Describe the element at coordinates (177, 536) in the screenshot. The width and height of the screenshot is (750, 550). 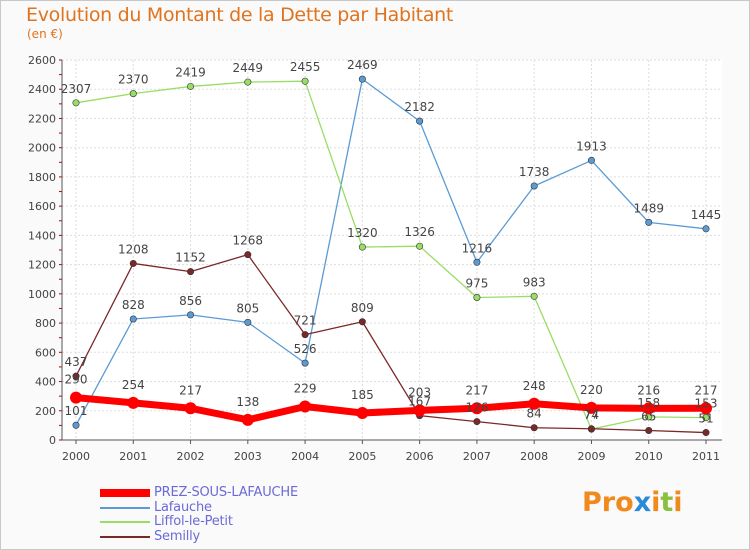
I see `legend-label: Semilly` at that location.